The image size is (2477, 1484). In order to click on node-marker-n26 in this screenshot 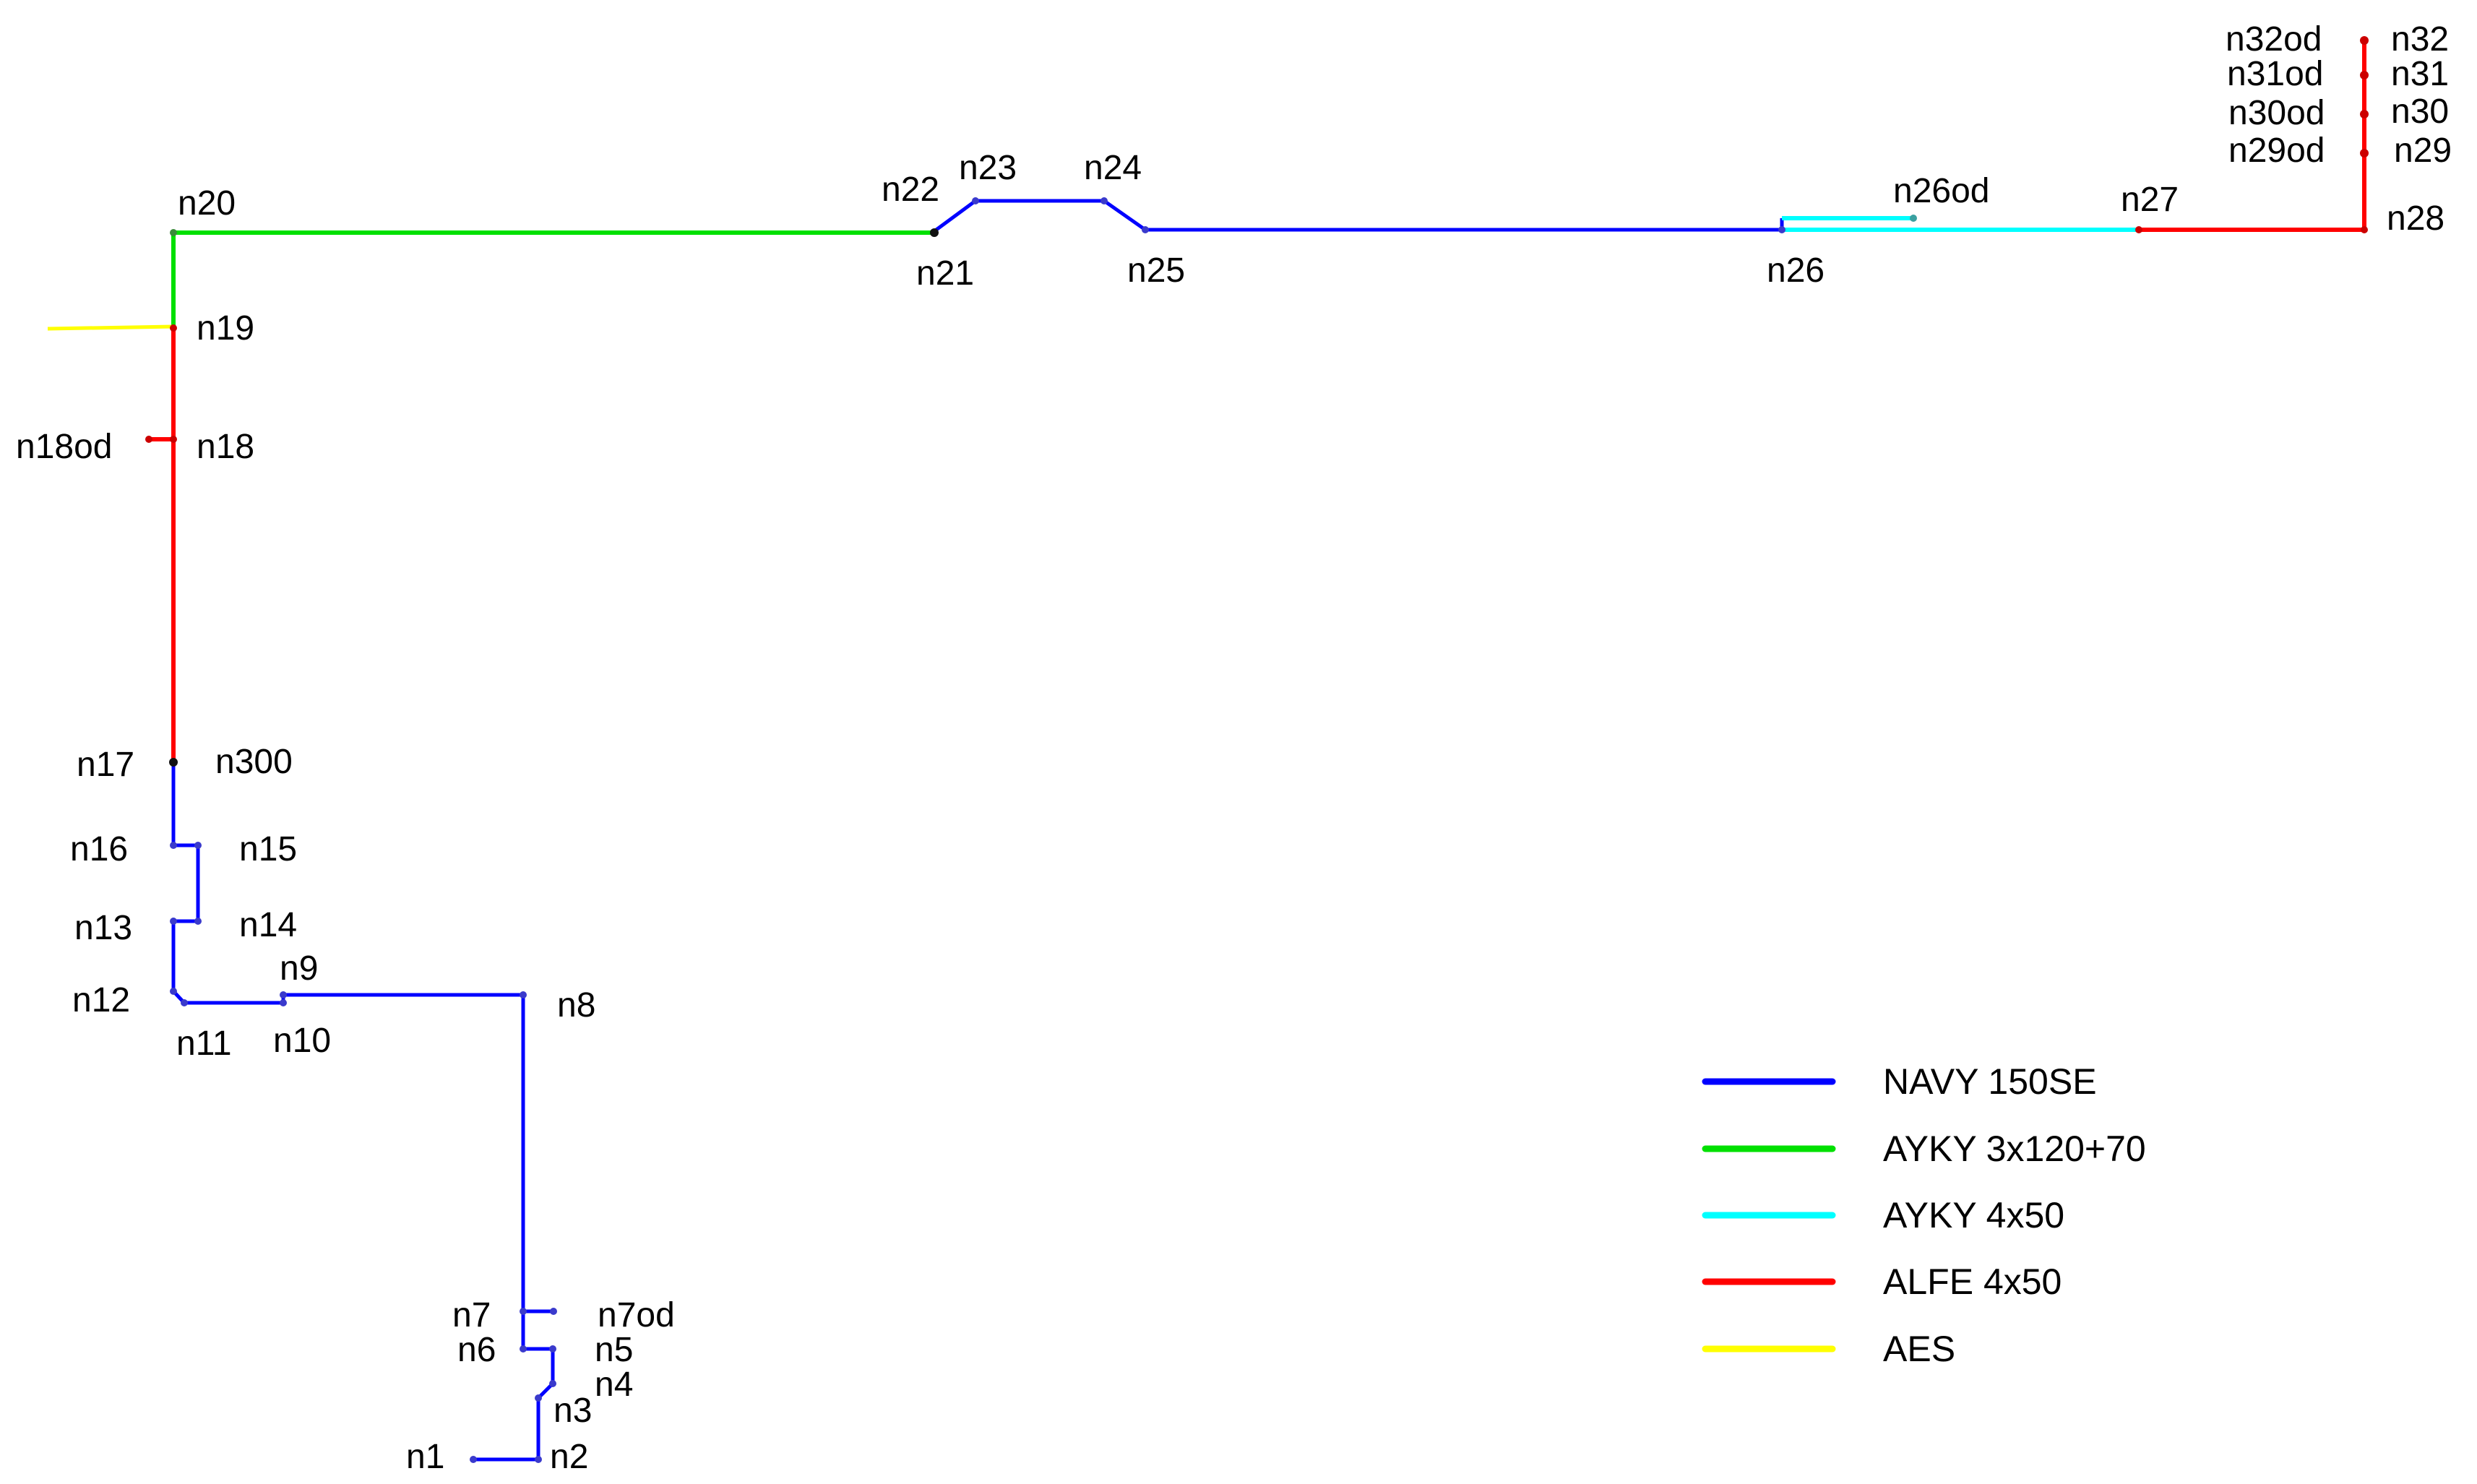, I will do `click(1781, 229)`.